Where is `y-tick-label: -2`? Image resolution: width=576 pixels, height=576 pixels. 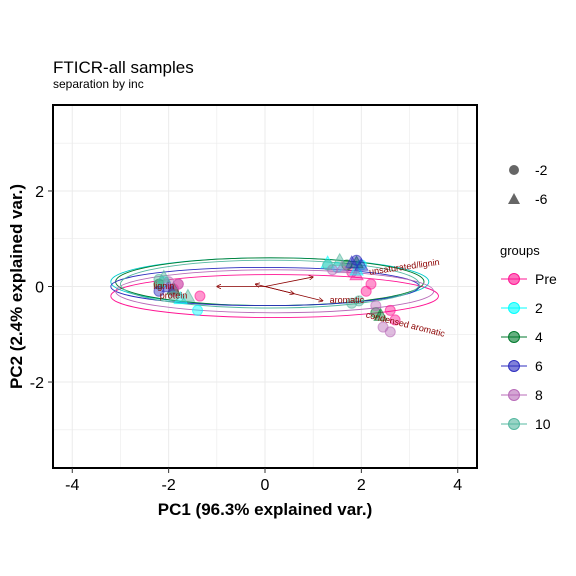 y-tick-label: -2 is located at coordinates (37, 383).